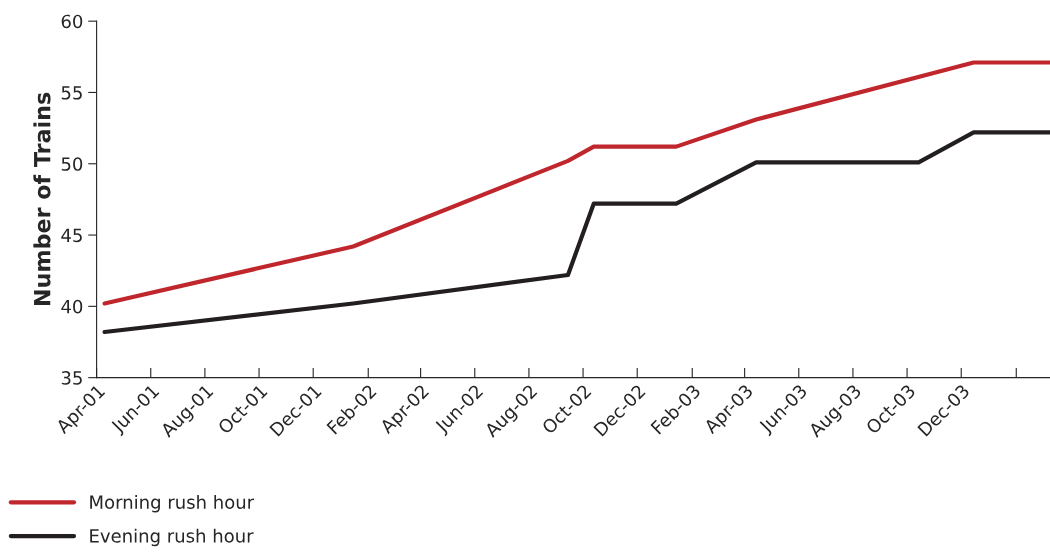 The image size is (1050, 557). I want to click on y-tick-label: 55, so click(71, 93).